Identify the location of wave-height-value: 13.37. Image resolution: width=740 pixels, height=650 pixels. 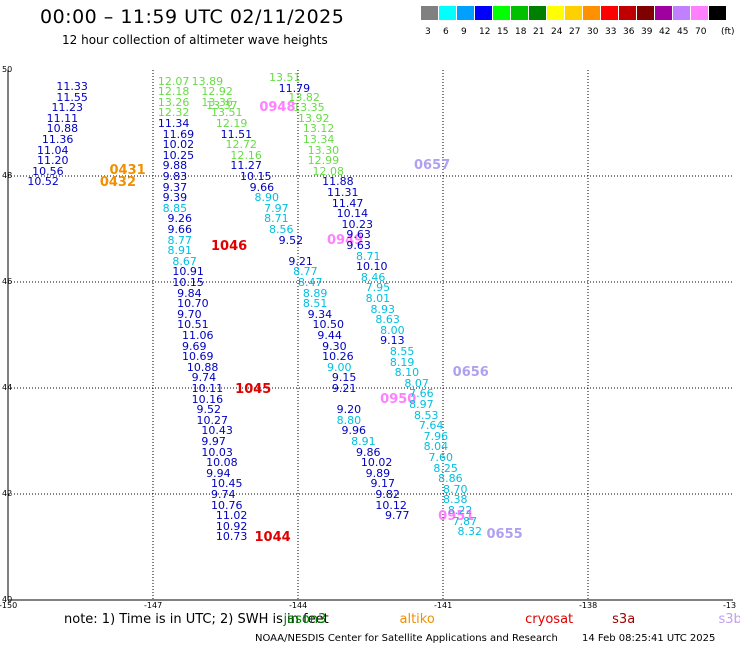
(222, 106).